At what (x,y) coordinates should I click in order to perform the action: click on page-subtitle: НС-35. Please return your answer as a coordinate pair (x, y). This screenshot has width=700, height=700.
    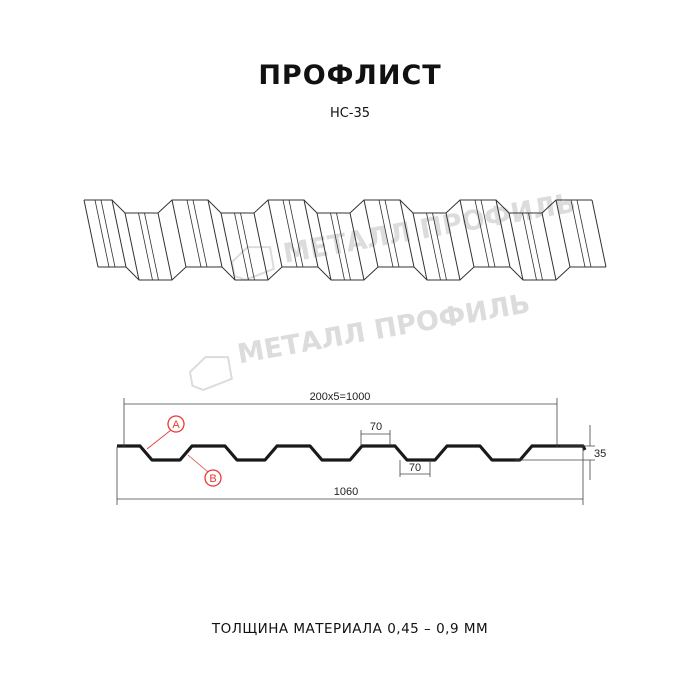
    Looking at the image, I should click on (350, 113).